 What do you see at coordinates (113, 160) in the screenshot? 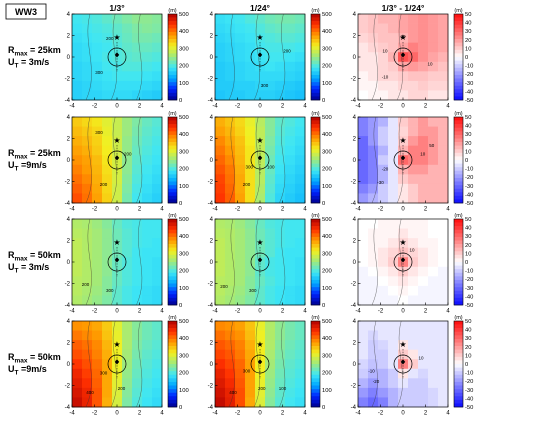
I see `contour-line` at bounding box center [113, 160].